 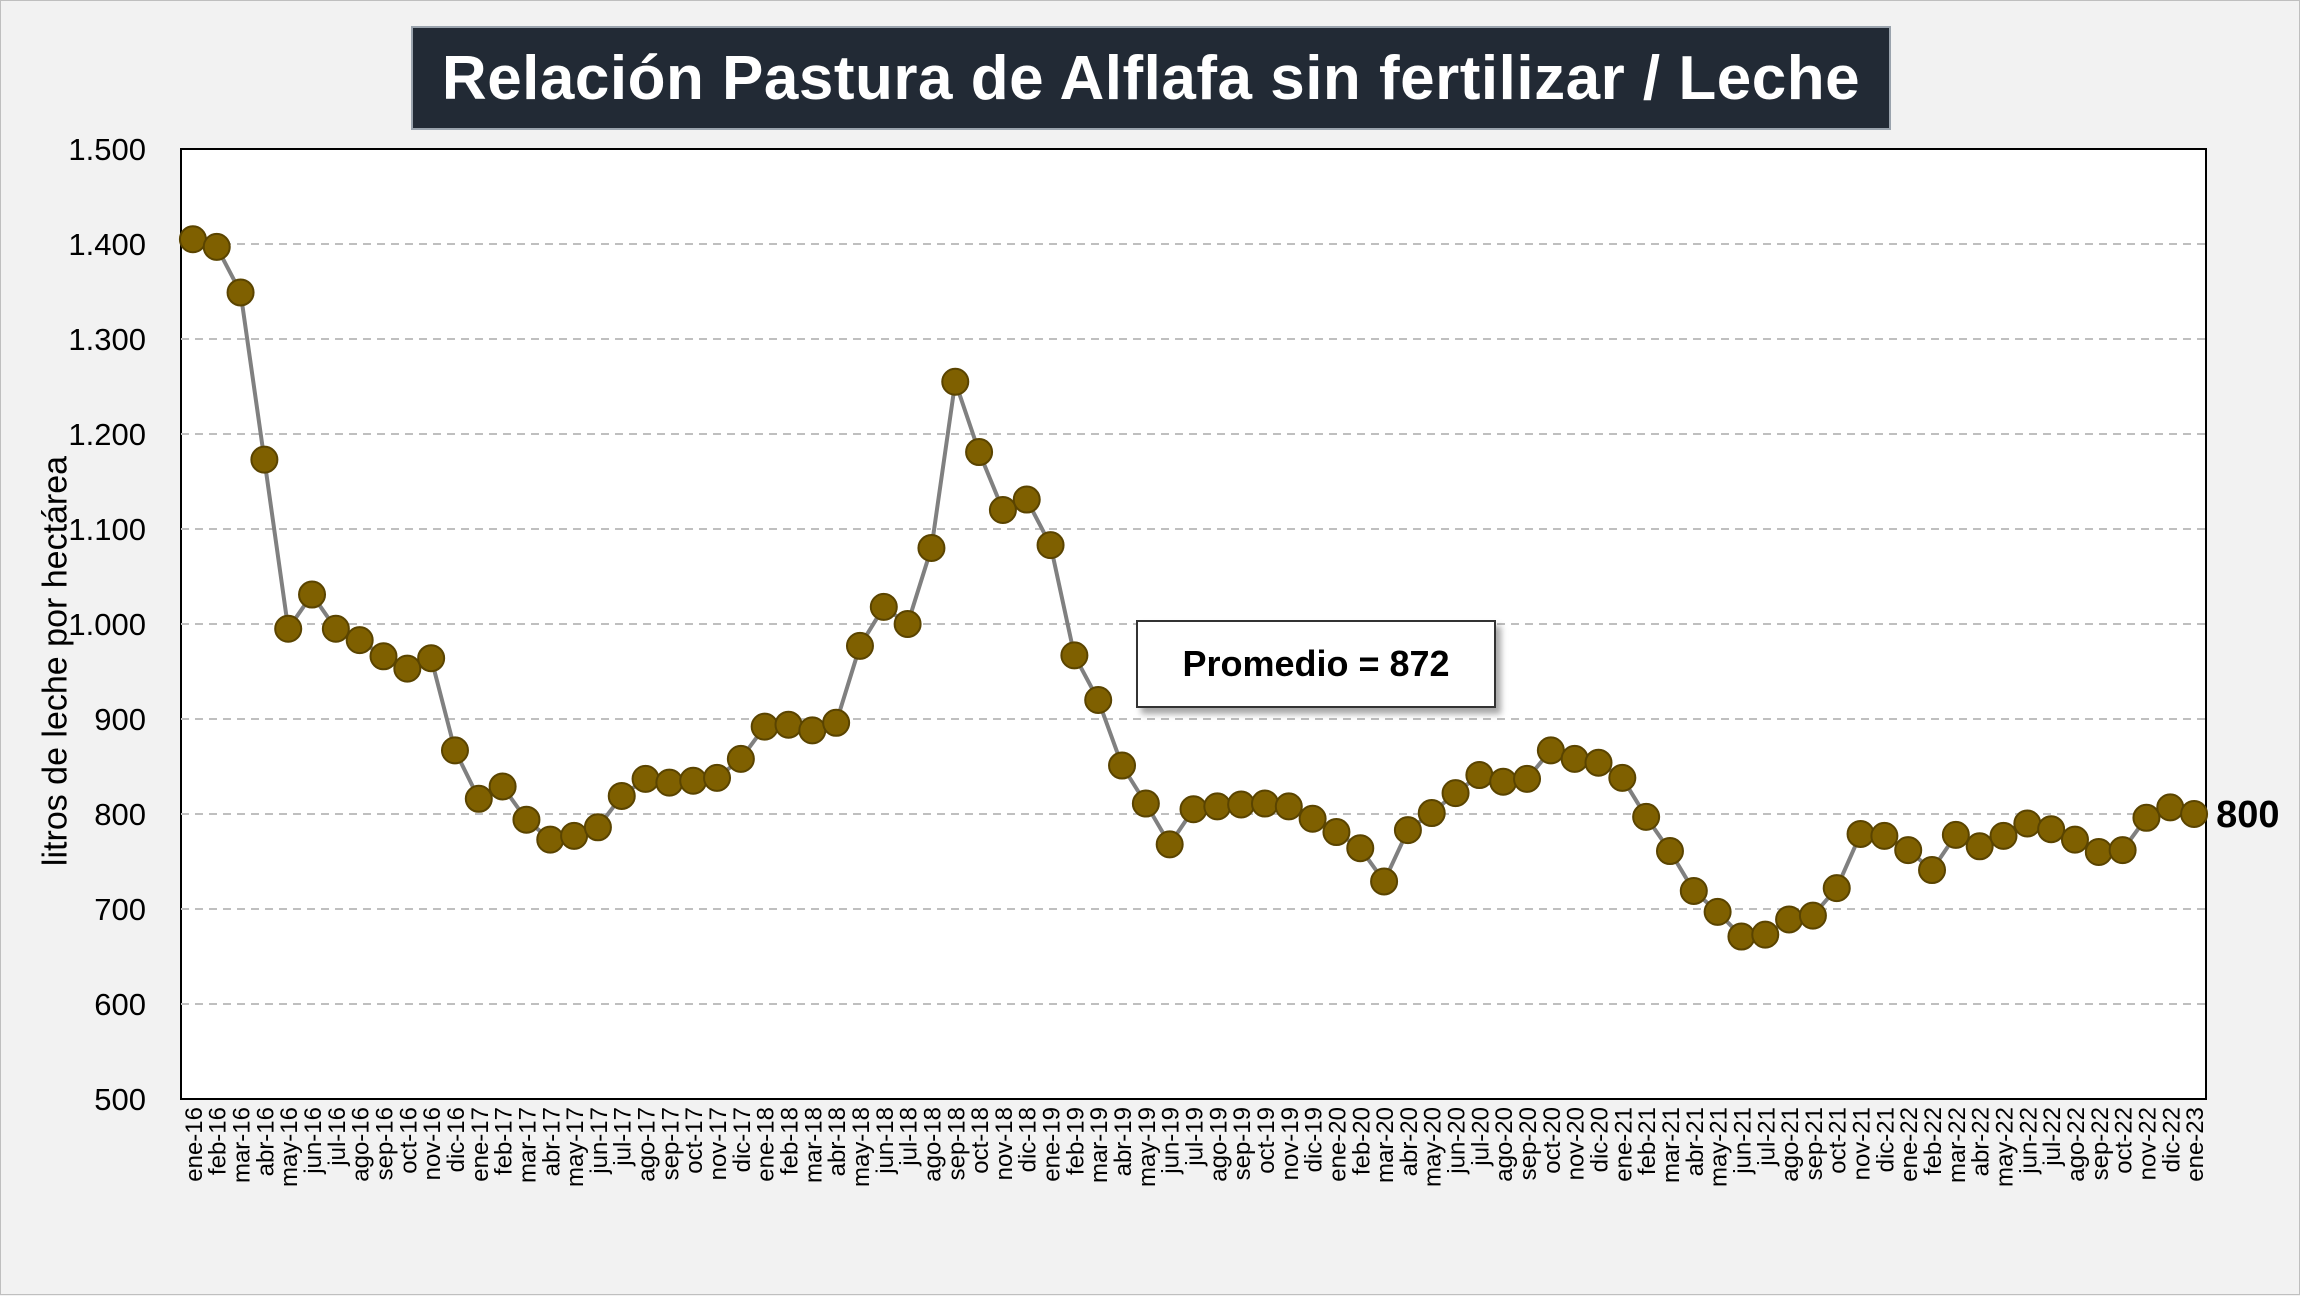 I want to click on x-tick-label: jul-18, so click(x=909, y=1137).